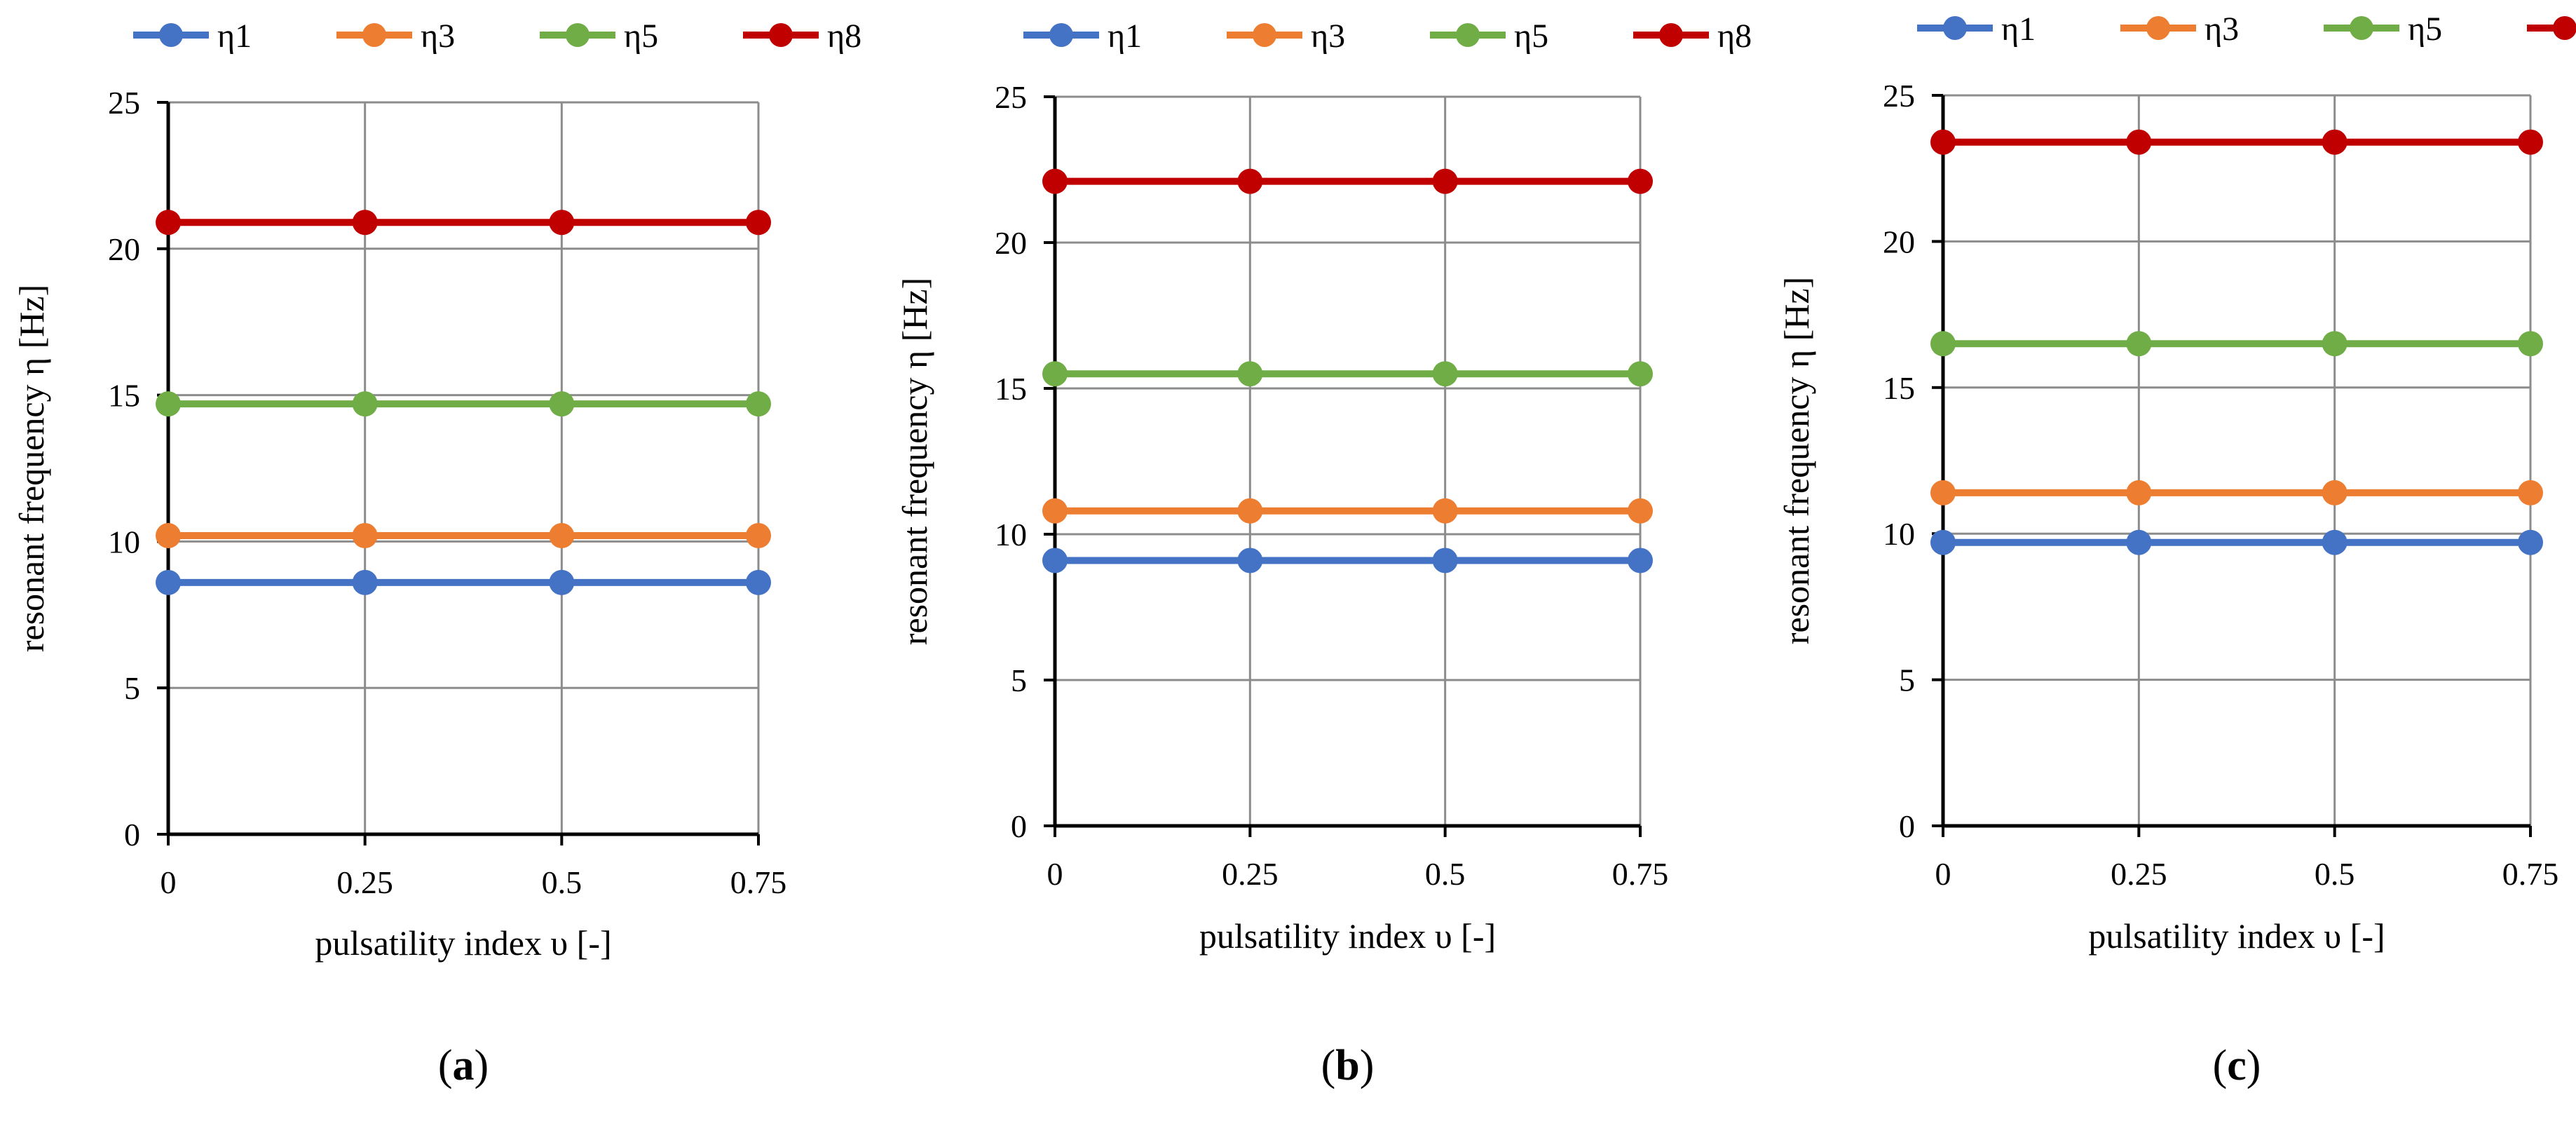  Describe the element at coordinates (844, 36) in the screenshot. I see `legend-label: η8` at that location.